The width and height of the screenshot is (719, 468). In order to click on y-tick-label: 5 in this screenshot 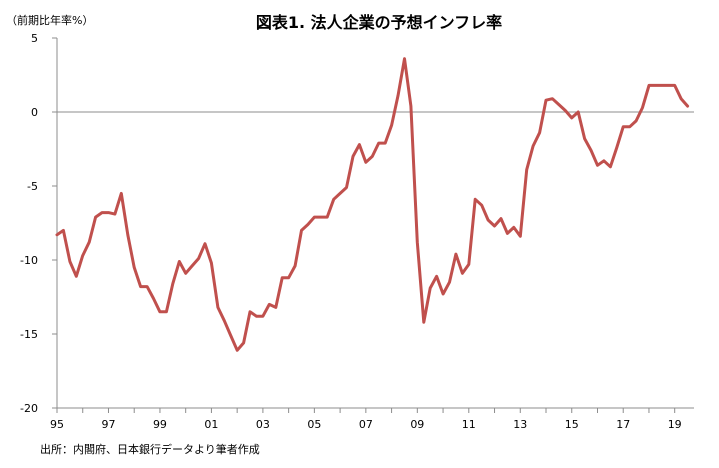, I will do `click(34, 38)`.